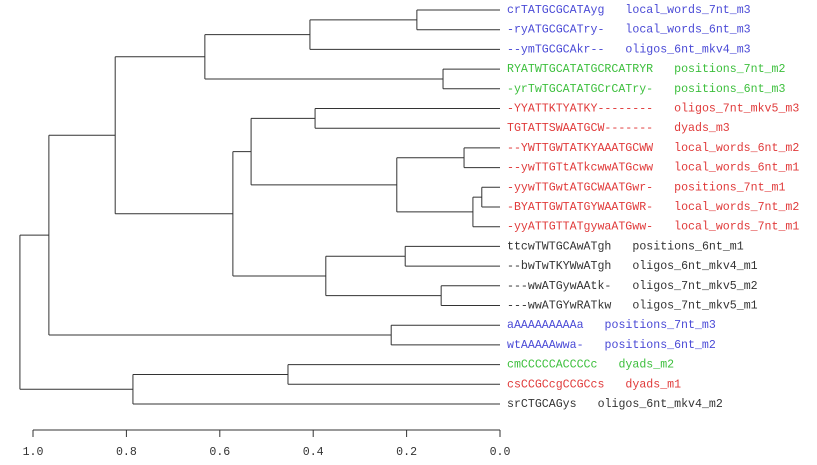 The height and width of the screenshot is (465, 817). I want to click on leaf-label: ---wwATGYwRATkw oligos_7nt_mkv5_m1, so click(632, 306).